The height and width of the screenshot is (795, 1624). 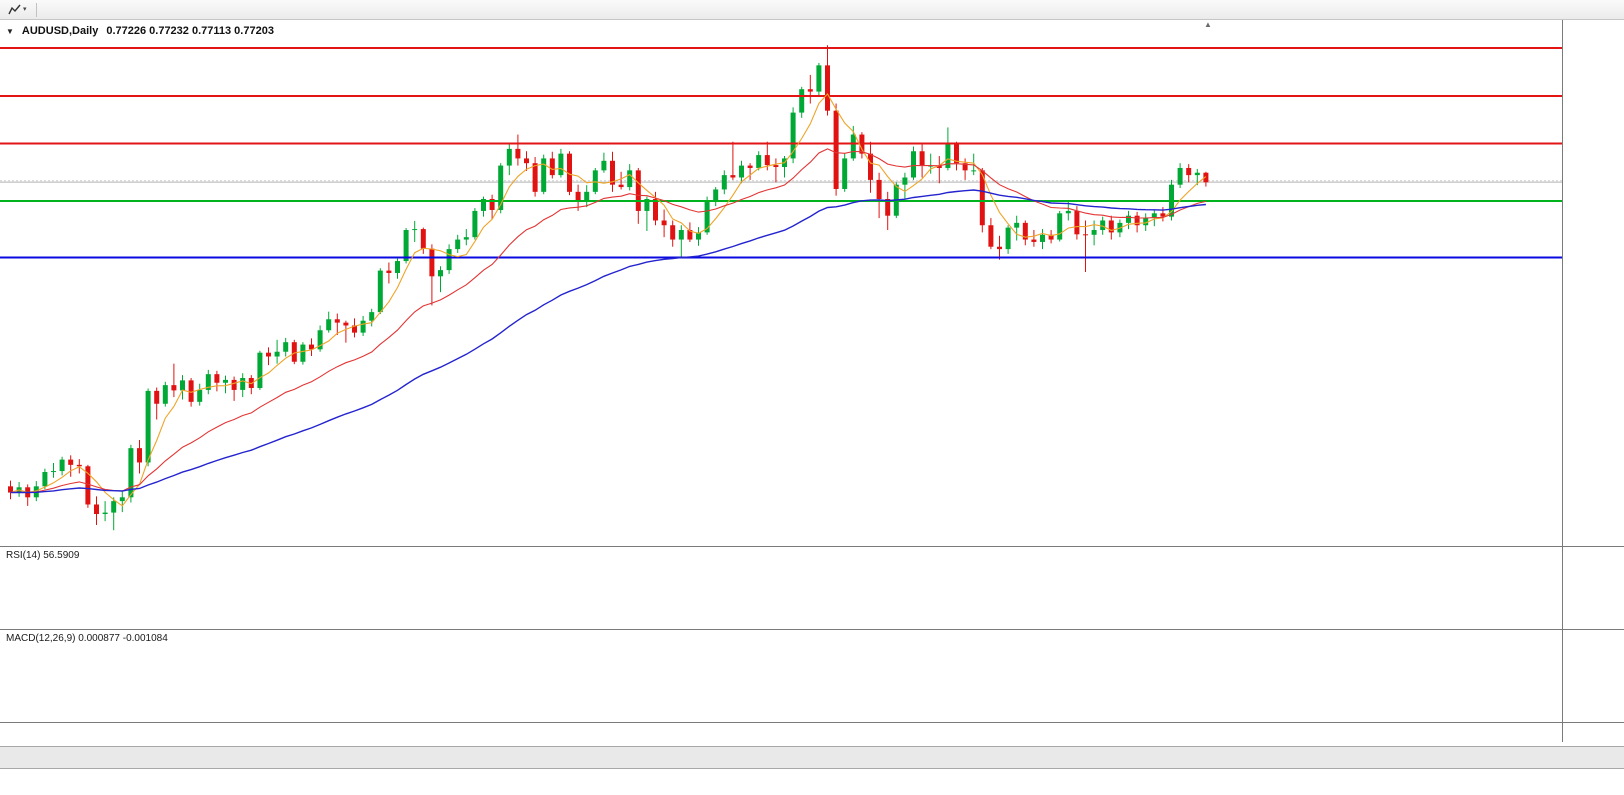 I want to click on rsi-indicator-pane: RSI(14) 56.5909, so click(x=812, y=588).